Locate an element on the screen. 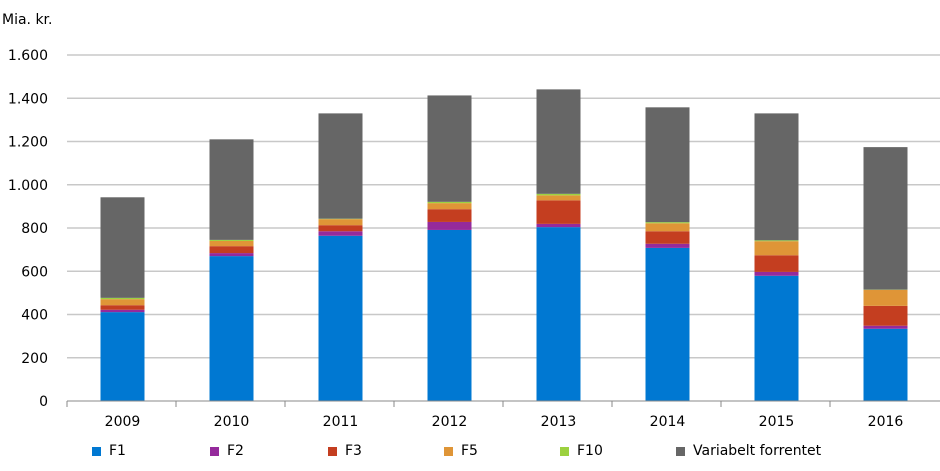 The height and width of the screenshot is (471, 940). legend-label: F10 is located at coordinates (590, 451).